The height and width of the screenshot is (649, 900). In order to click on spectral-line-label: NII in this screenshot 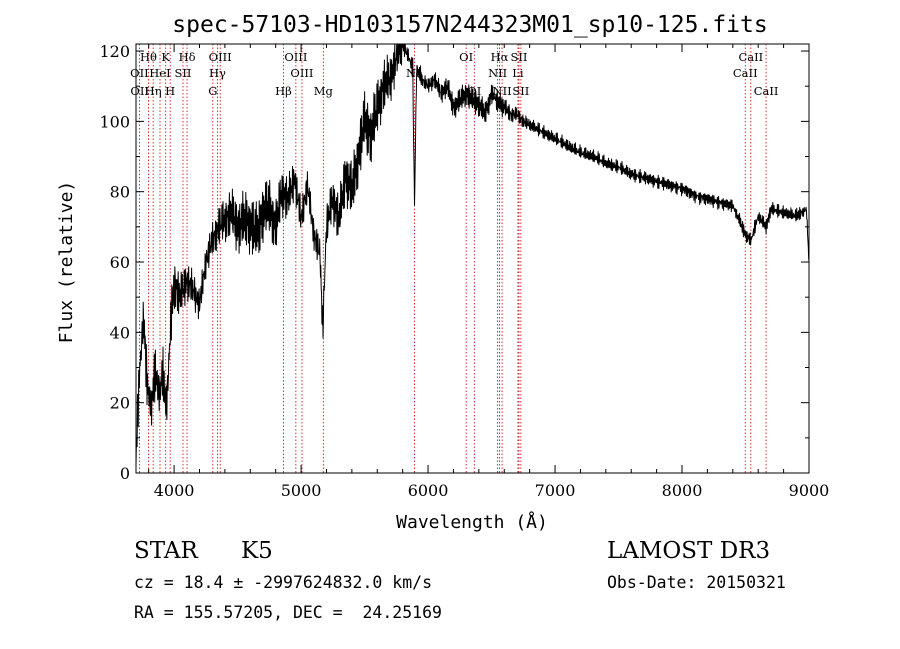, I will do `click(497, 73)`.